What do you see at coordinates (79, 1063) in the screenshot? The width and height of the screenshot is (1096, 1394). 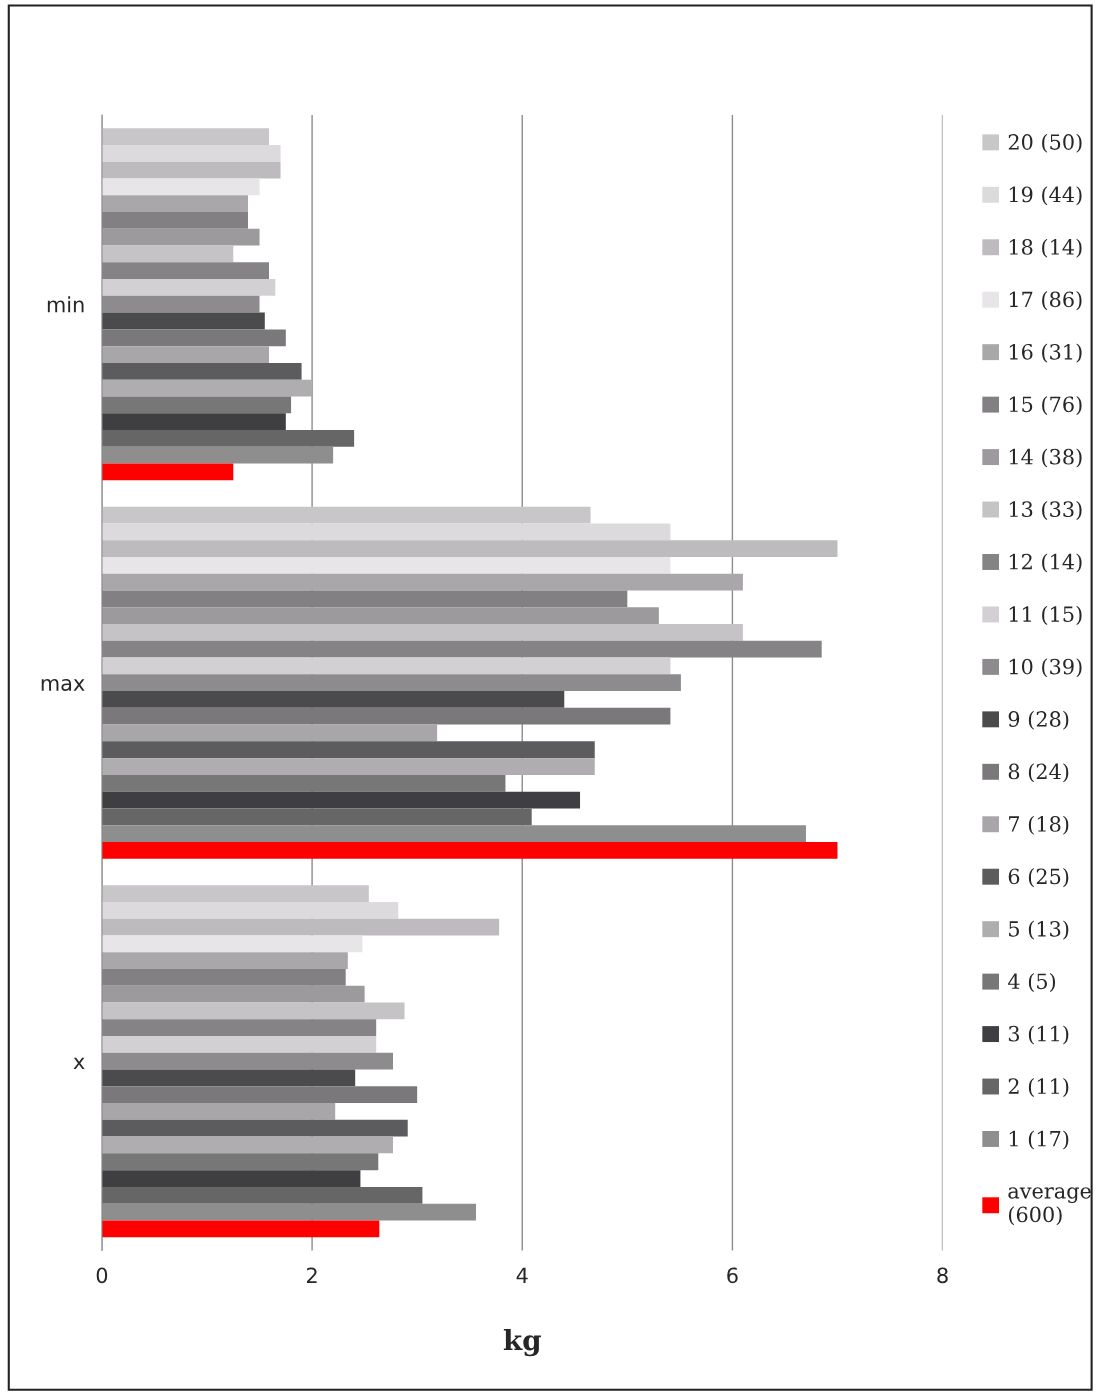 I see `y-tick-label: x` at bounding box center [79, 1063].